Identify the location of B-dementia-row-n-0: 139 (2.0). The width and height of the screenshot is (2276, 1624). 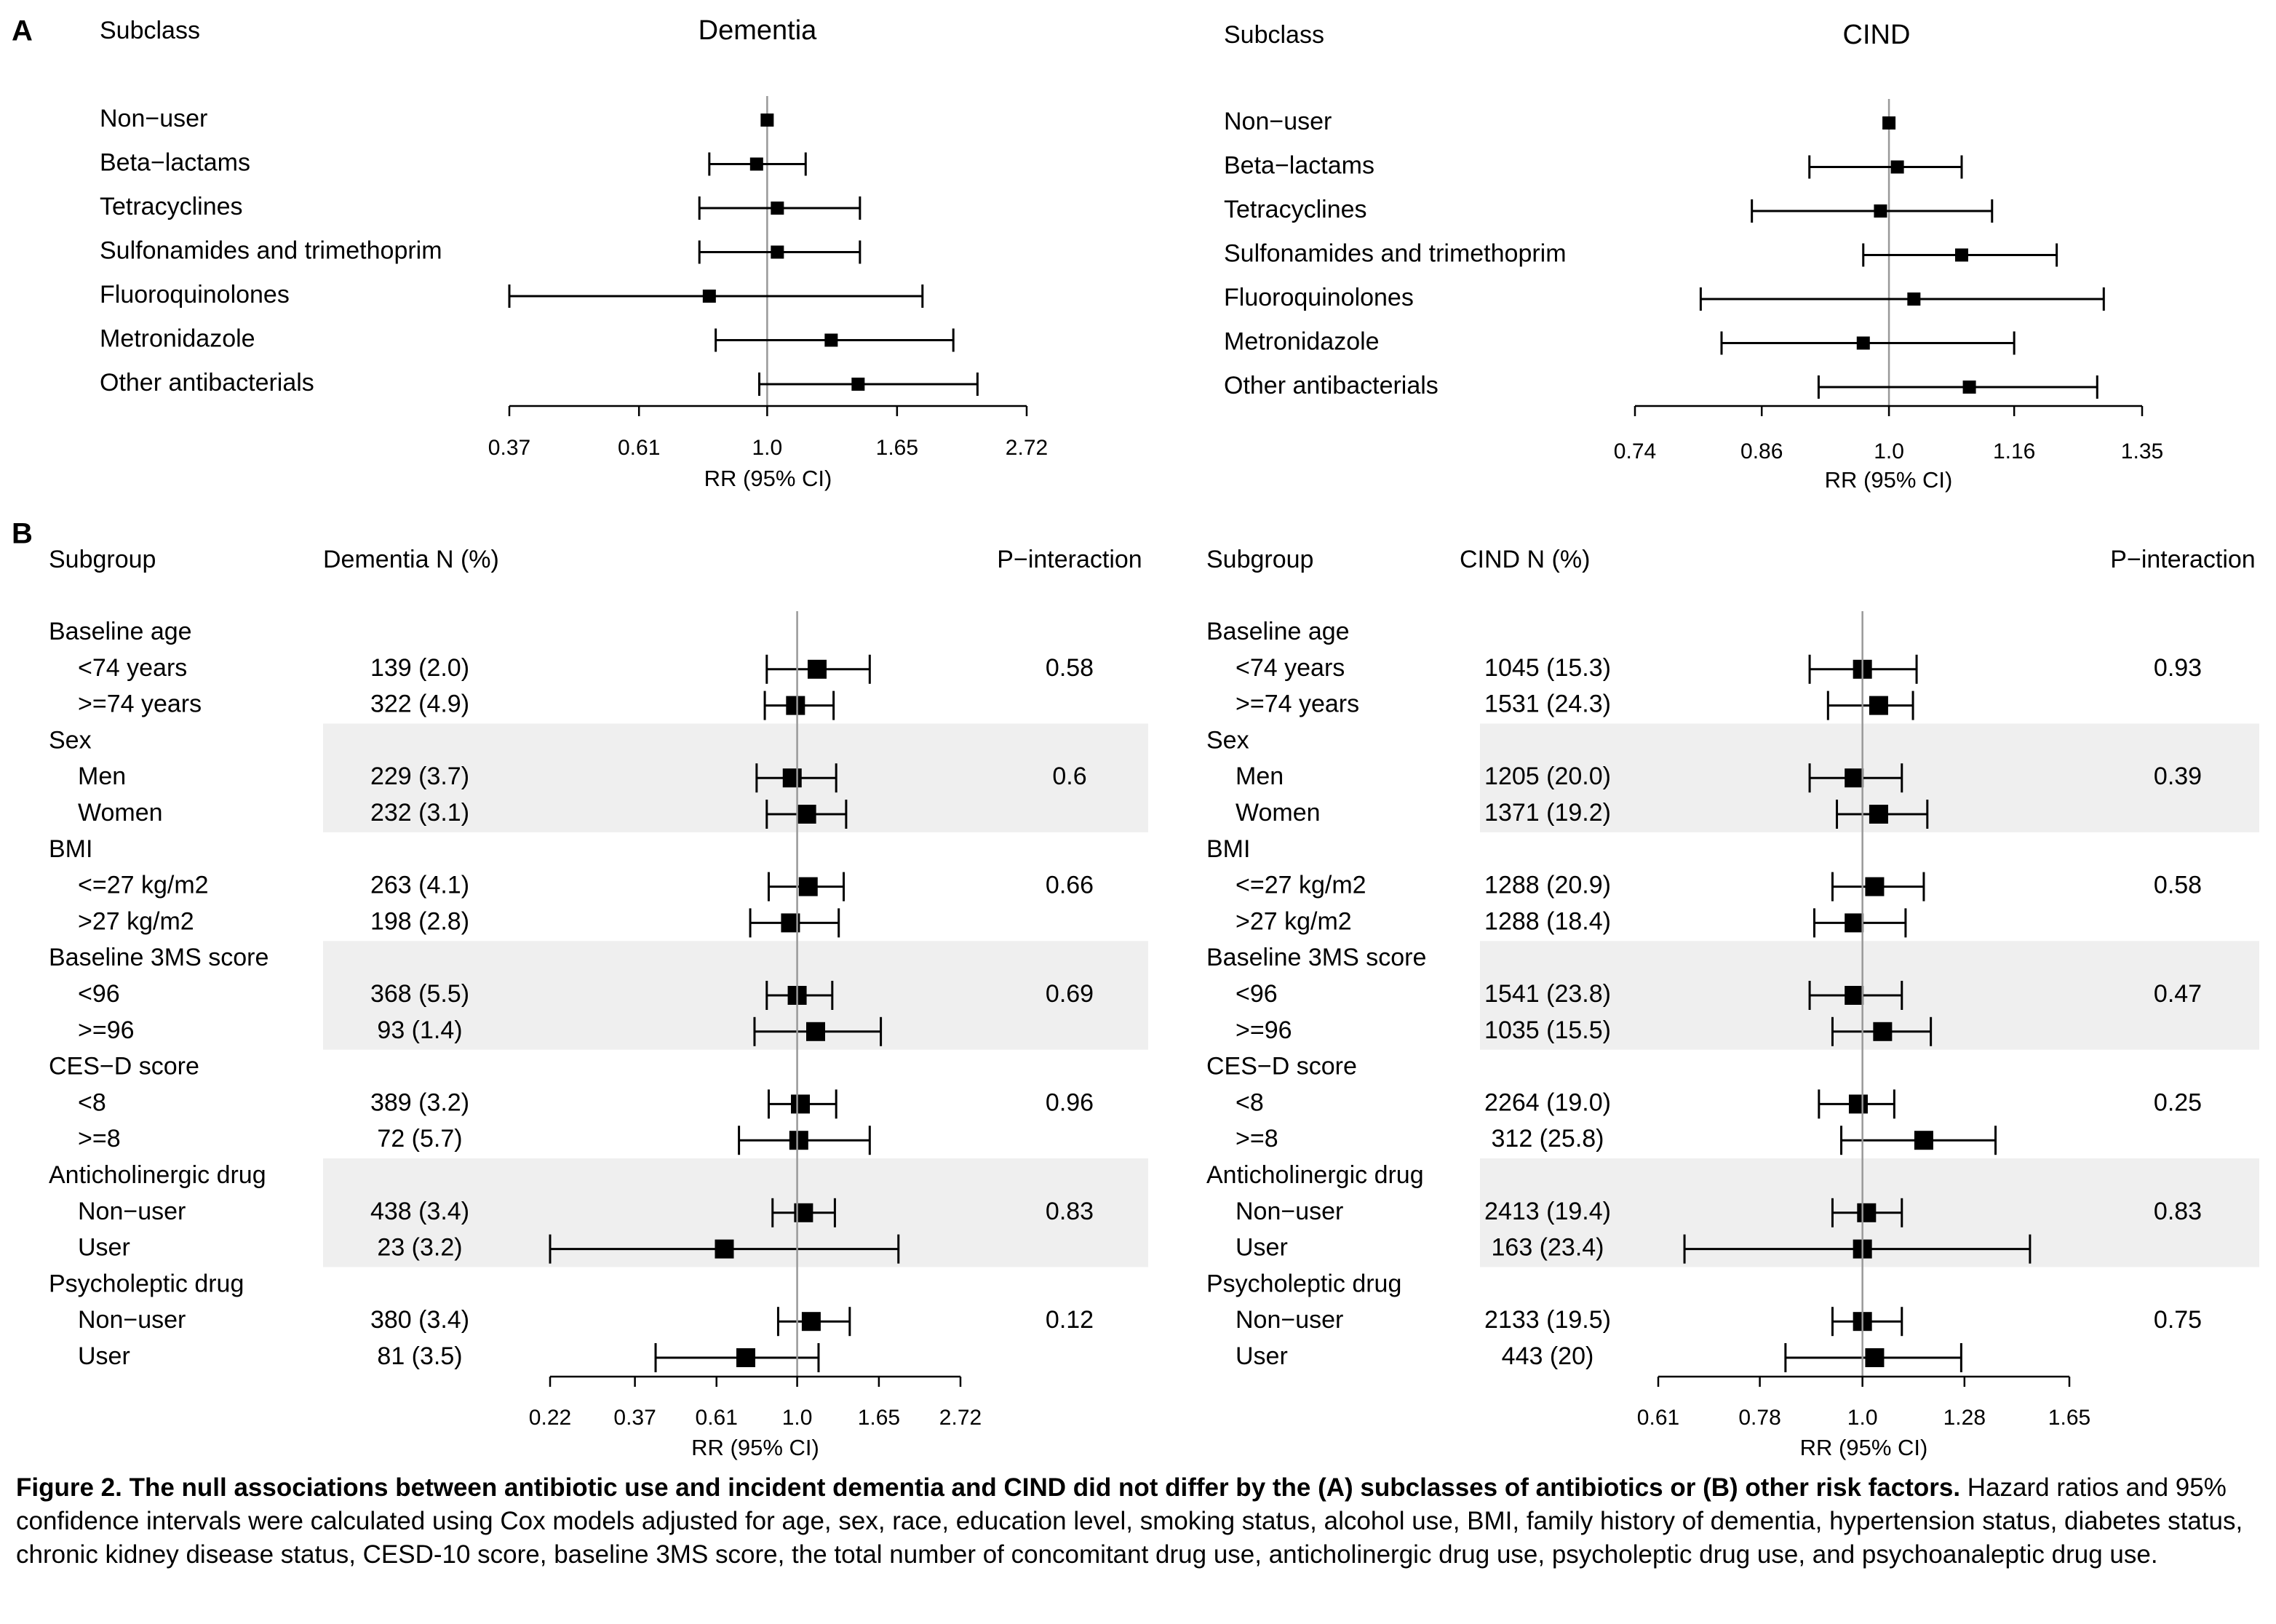
(420, 668).